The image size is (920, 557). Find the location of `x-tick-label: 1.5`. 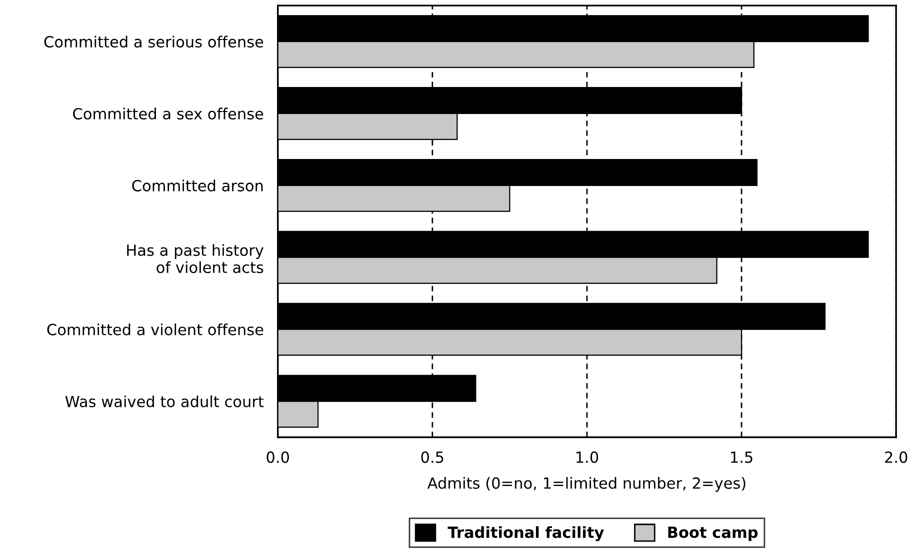

x-tick-label: 1.5 is located at coordinates (741, 457).